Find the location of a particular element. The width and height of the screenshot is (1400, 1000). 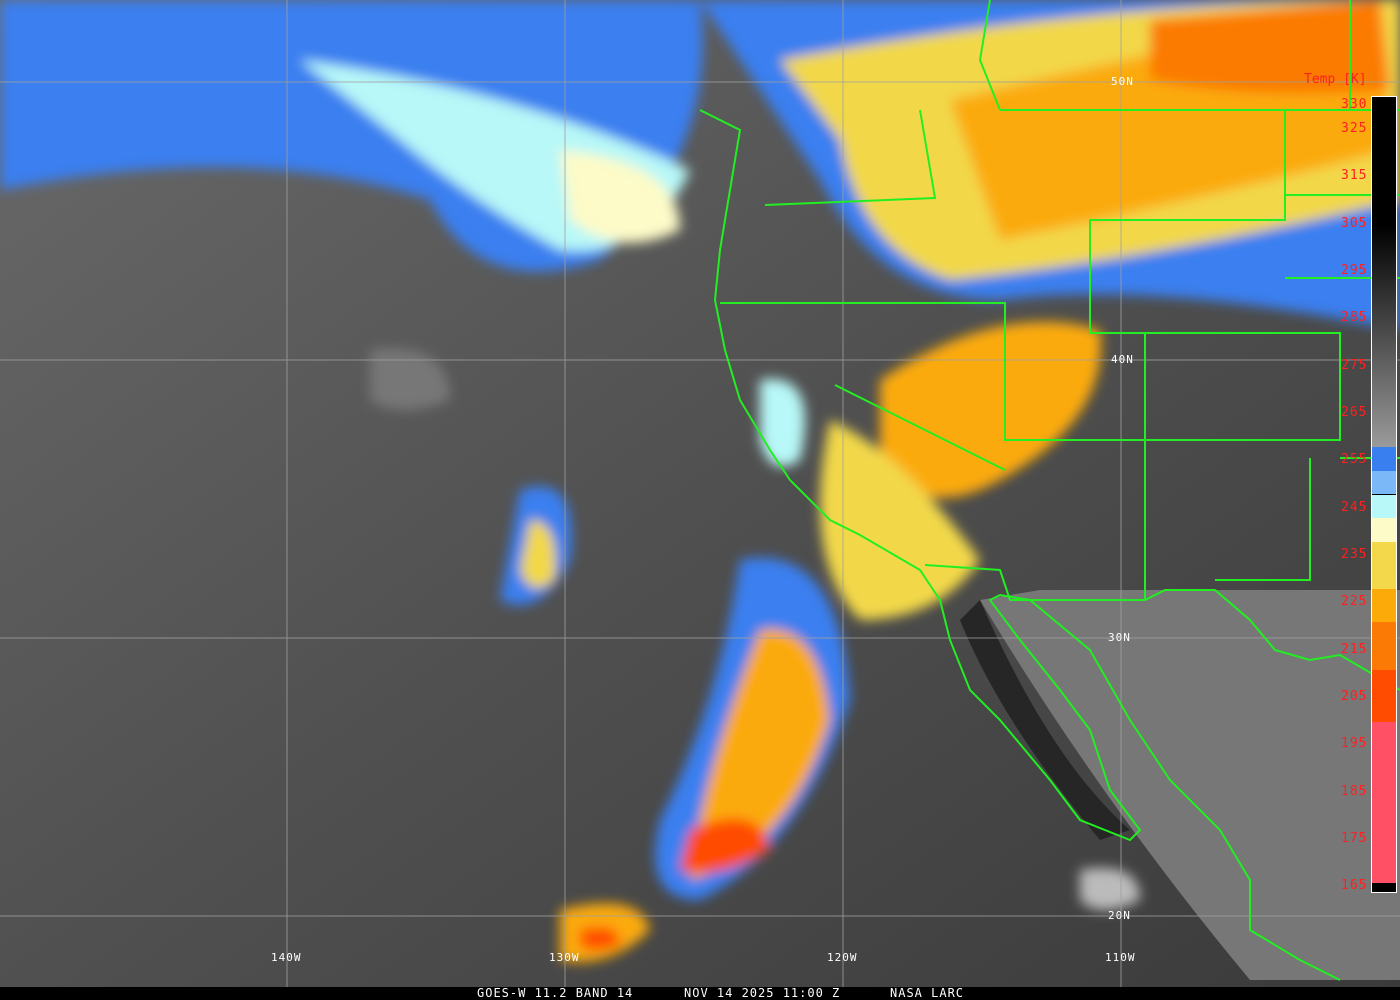

colorbar-tick-label: 235 is located at coordinates (1354, 555).